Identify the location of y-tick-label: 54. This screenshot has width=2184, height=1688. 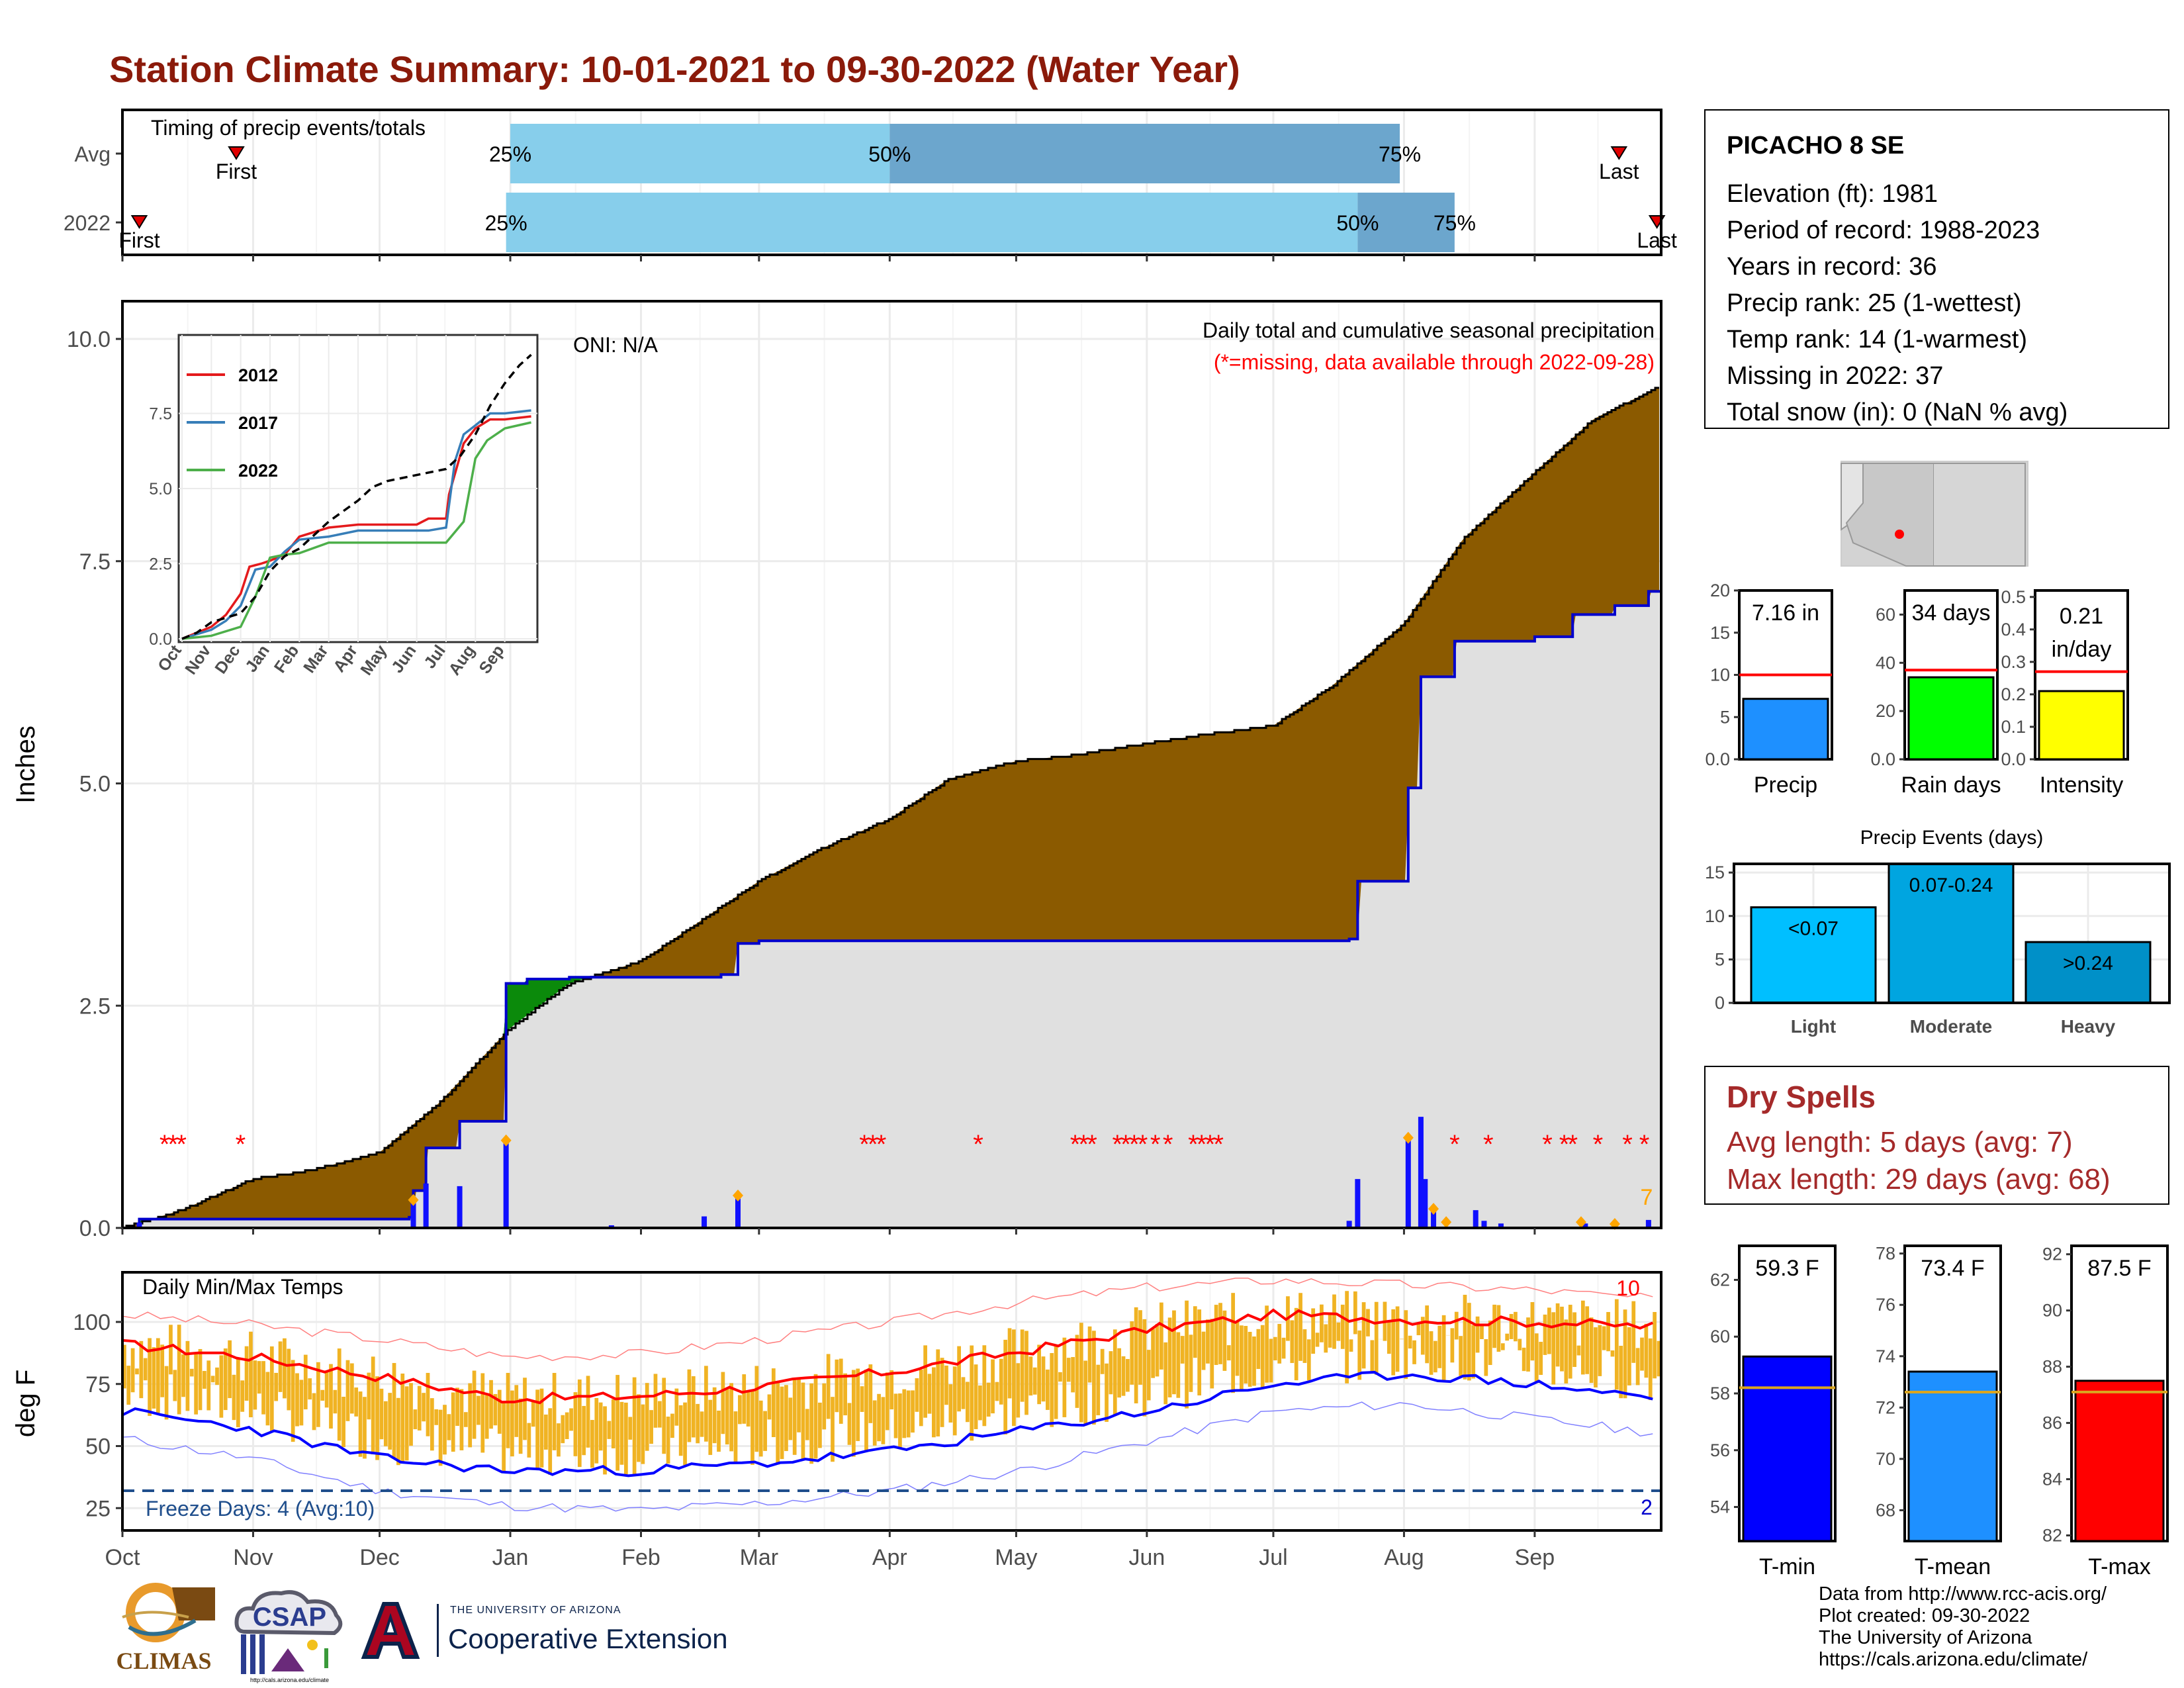
(1720, 1507).